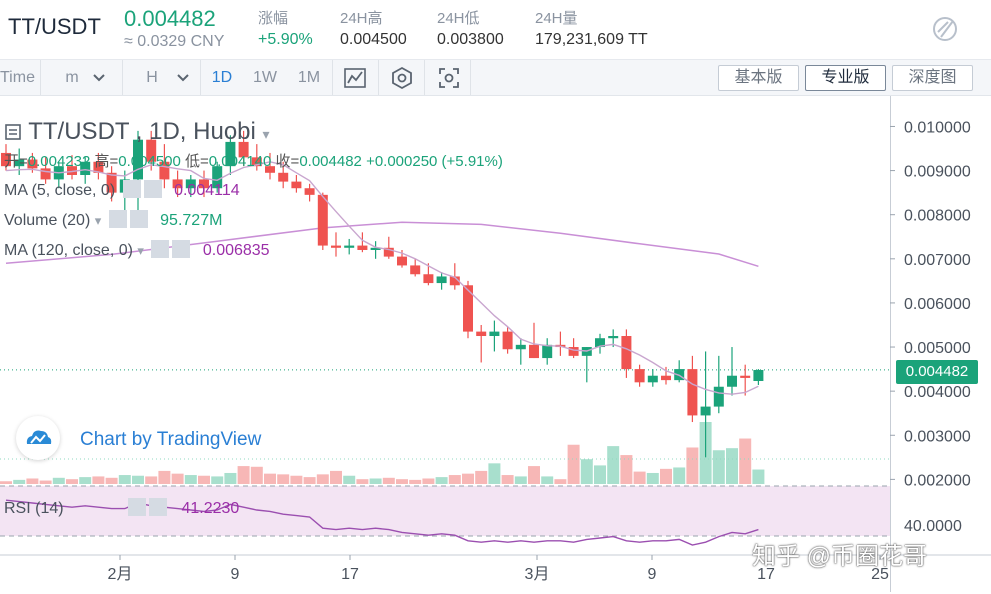 The image size is (991, 594). What do you see at coordinates (72, 77) in the screenshot?
I see `minute-interval-dropdown: m` at bounding box center [72, 77].